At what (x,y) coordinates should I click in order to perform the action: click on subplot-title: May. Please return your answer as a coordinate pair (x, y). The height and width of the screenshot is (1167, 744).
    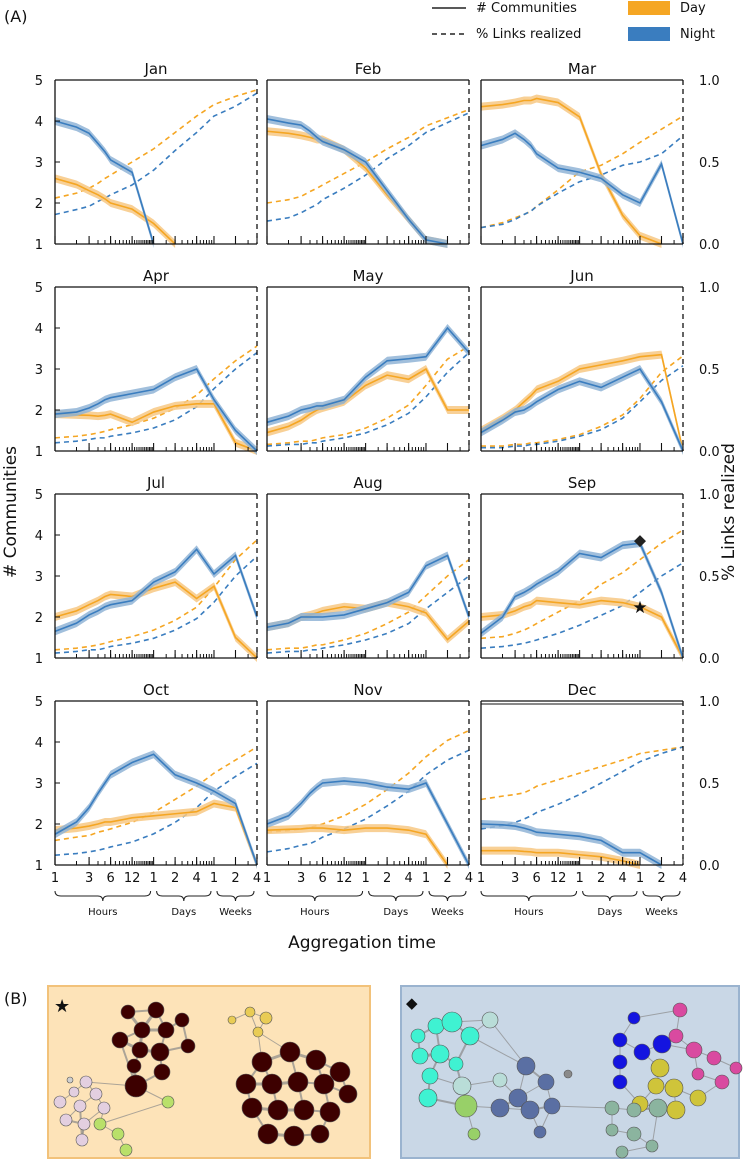
    Looking at the image, I should click on (367, 276).